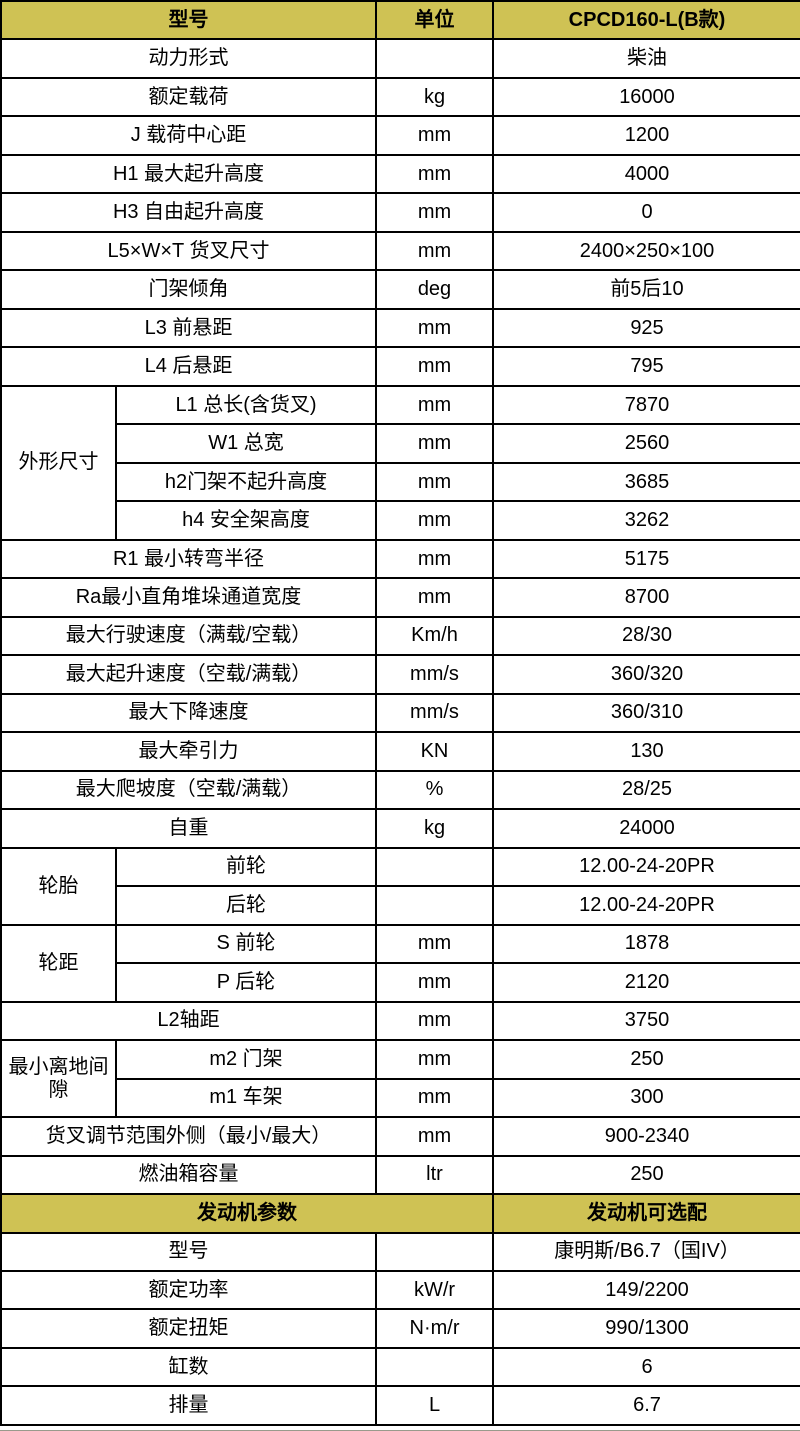 Image resolution: width=800 pixels, height=1431 pixels. Describe the element at coordinates (188, 328) in the screenshot. I see `spec-label-cell: L3 前悬距` at that location.